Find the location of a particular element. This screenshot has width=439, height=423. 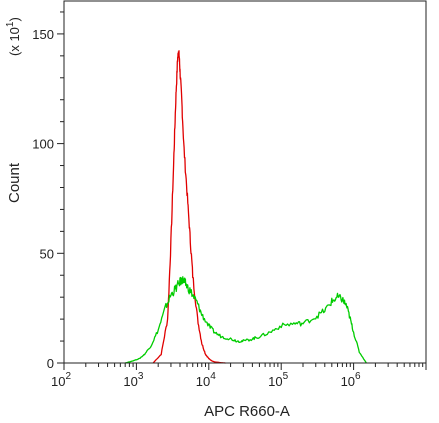

y-axis: 0 50 100 150 is located at coordinates (48, 191).